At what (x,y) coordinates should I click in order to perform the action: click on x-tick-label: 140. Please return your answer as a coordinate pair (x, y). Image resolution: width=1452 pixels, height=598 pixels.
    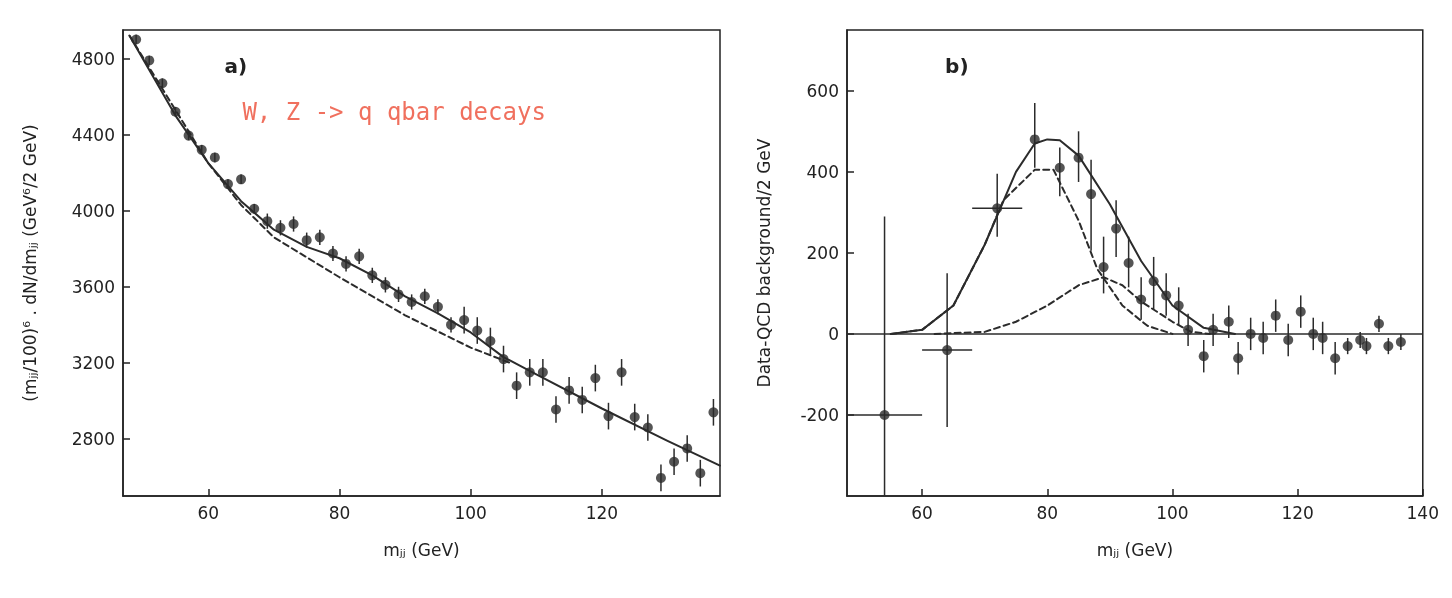
    Looking at the image, I should click on (1422, 512).